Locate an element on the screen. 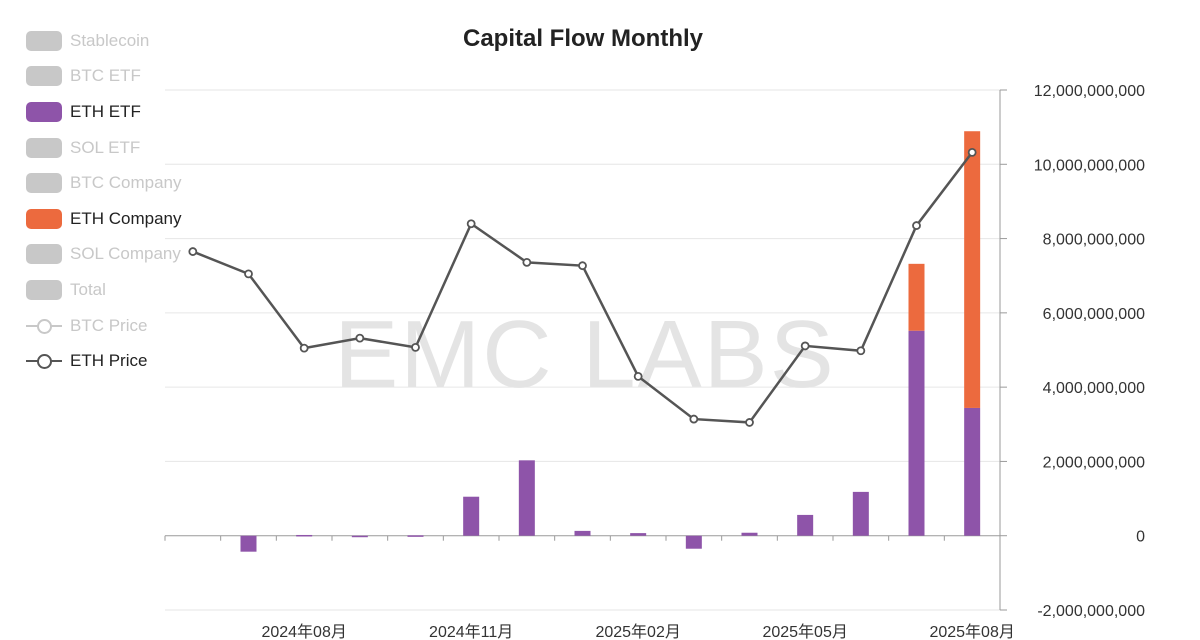  legend-item-btc-price: BTC Price is located at coordinates (103, 326).